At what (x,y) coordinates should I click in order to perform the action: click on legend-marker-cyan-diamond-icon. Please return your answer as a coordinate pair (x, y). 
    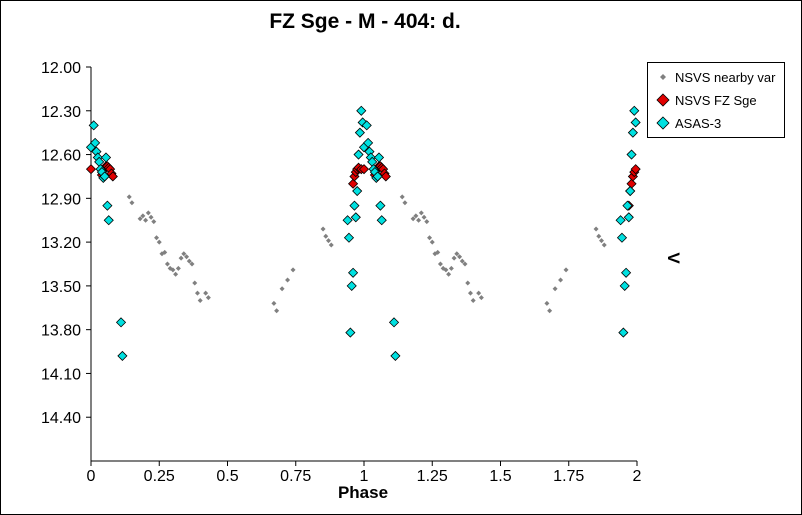
    Looking at the image, I should click on (663, 123).